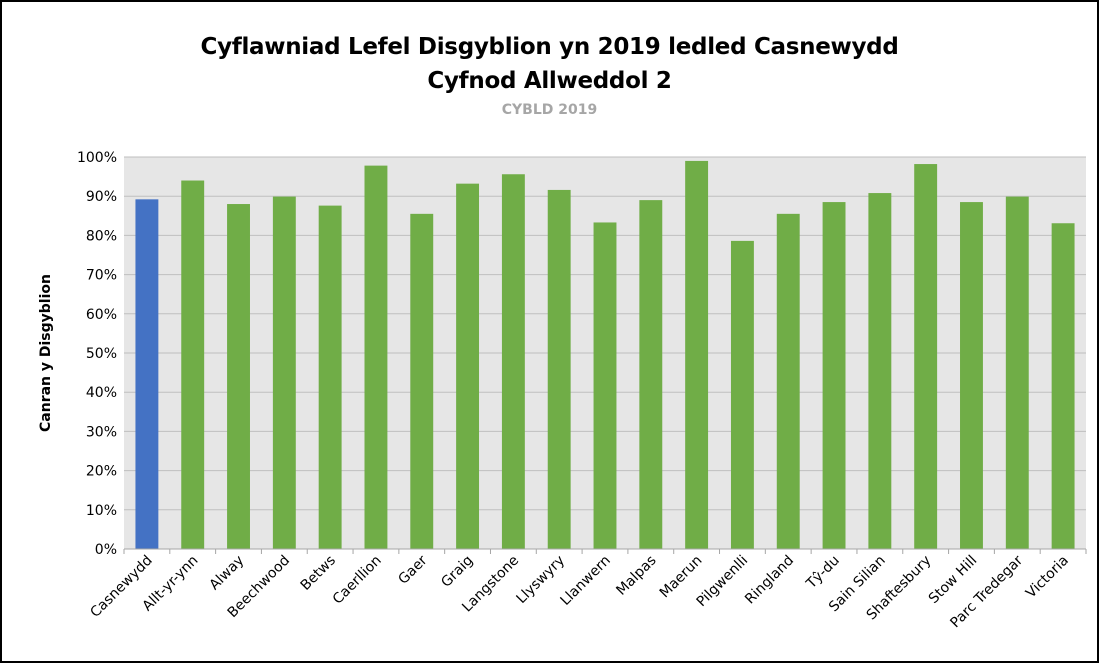 The height and width of the screenshot is (663, 1099). I want to click on y-tick-label: 100%, so click(97, 158).